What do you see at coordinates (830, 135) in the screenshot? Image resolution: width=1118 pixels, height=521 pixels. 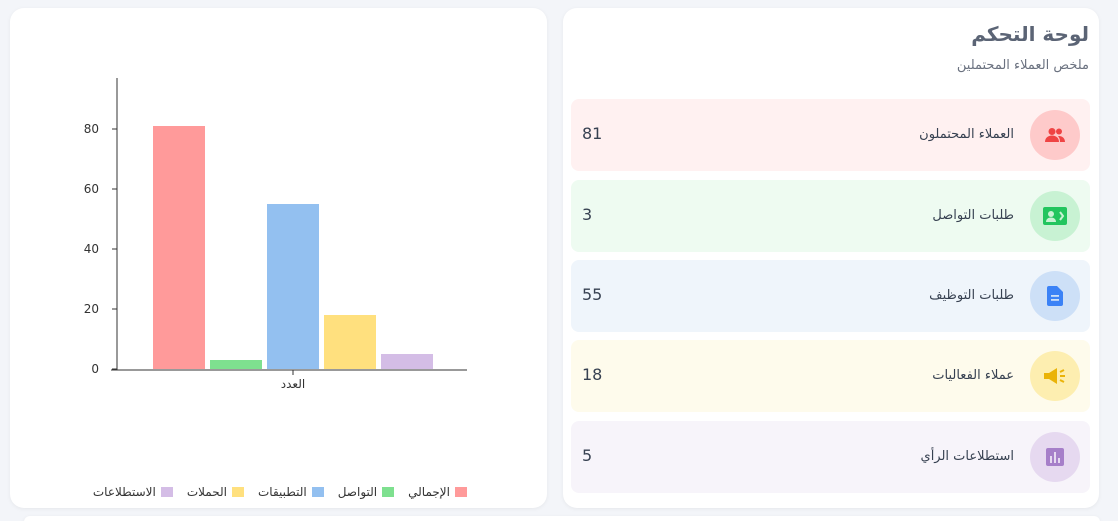 I see `stat-row-leads: 81 العملاء المحتملون` at bounding box center [830, 135].